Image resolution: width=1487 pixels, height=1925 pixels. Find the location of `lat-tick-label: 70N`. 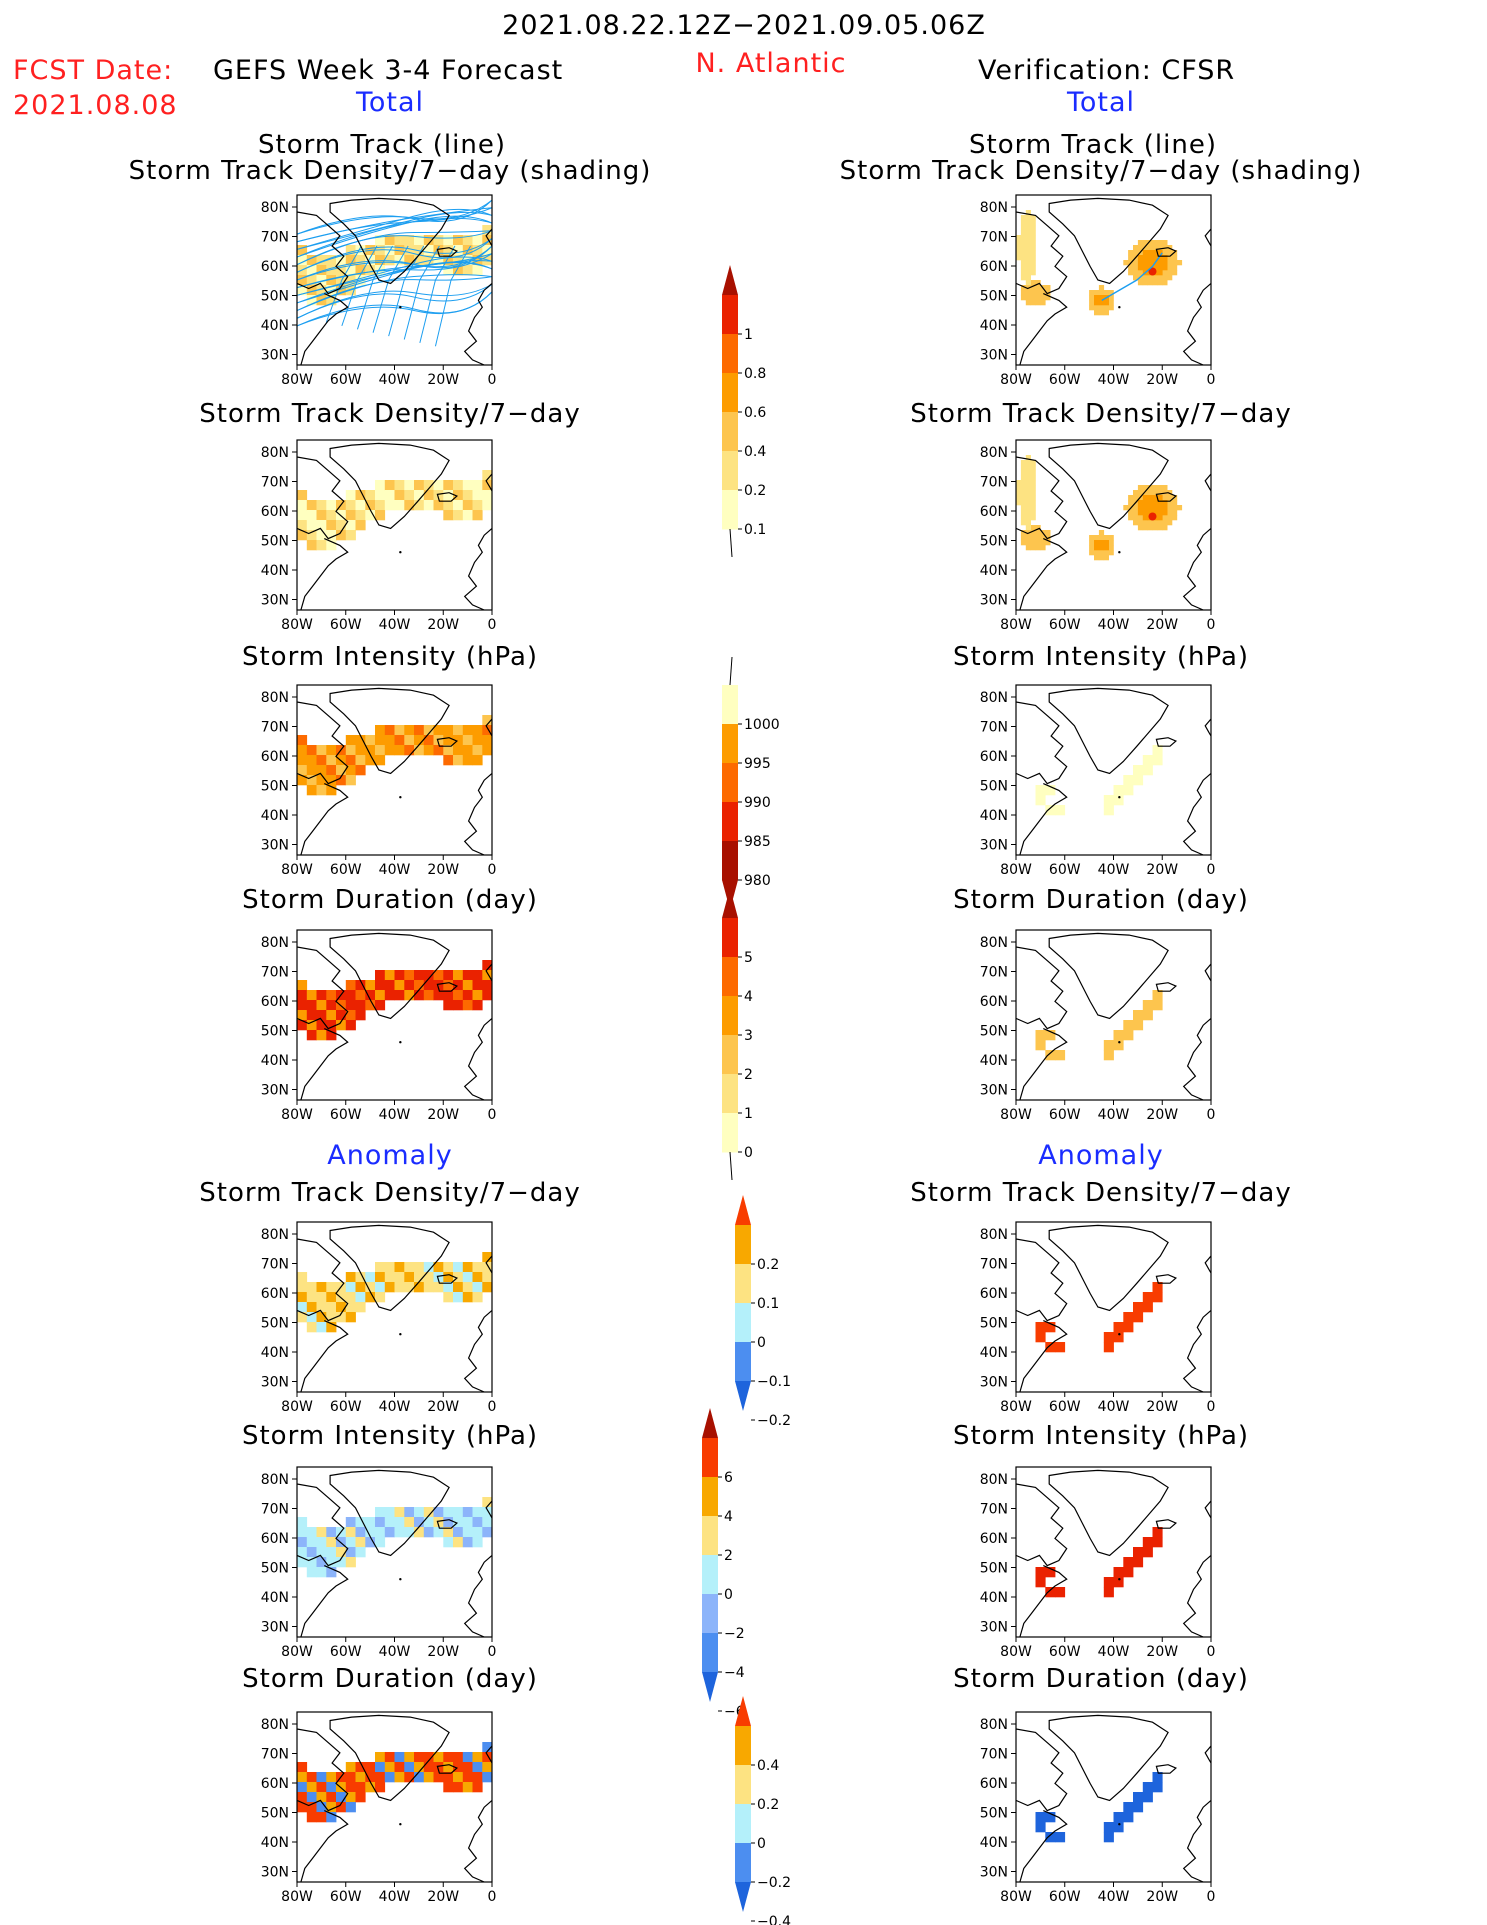

lat-tick-label: 70N is located at coordinates (275, 1755).